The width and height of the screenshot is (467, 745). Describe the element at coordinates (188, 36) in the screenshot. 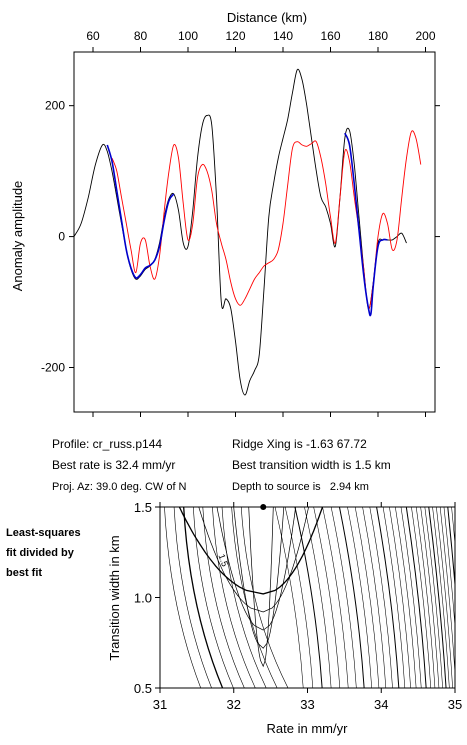

I see `top-x-tick-label: 100` at that location.